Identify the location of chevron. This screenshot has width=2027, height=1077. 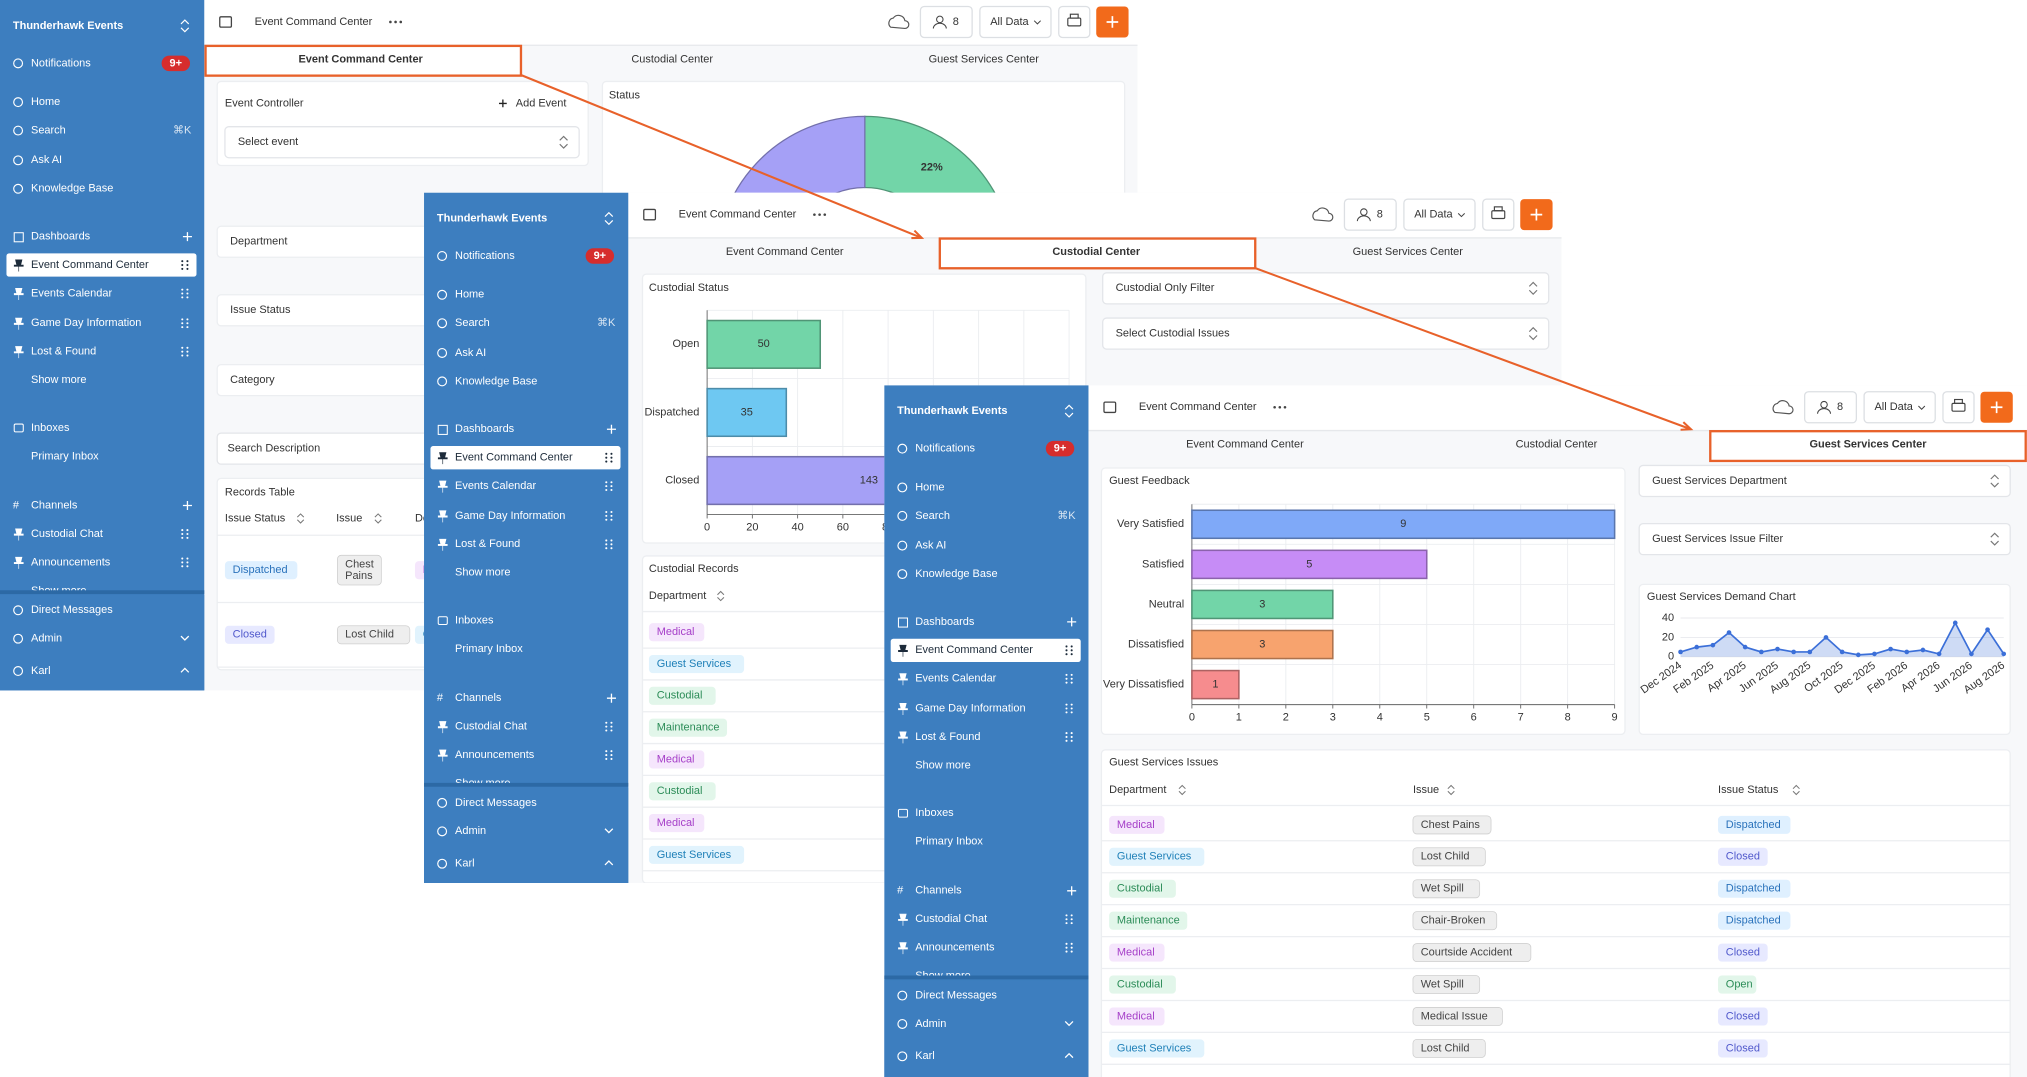
(185, 638).